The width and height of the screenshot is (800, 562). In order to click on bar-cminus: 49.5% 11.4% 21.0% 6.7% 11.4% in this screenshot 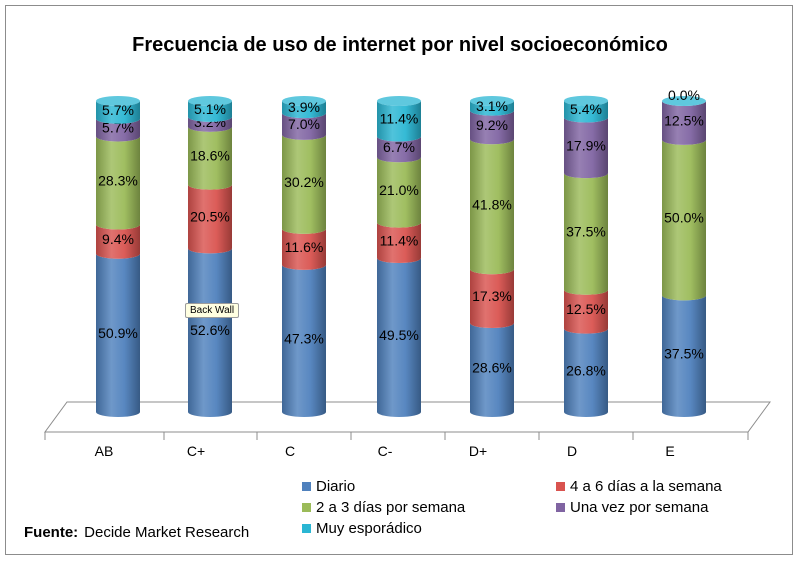, I will do `click(399, 256)`.